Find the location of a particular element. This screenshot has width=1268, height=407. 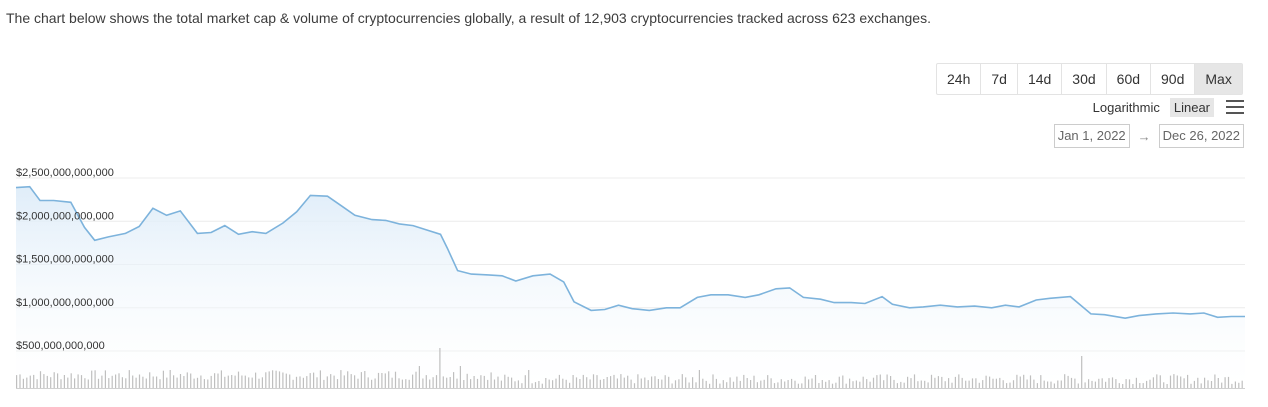

date-to-input: Dec 26, 2022 is located at coordinates (1201, 136).